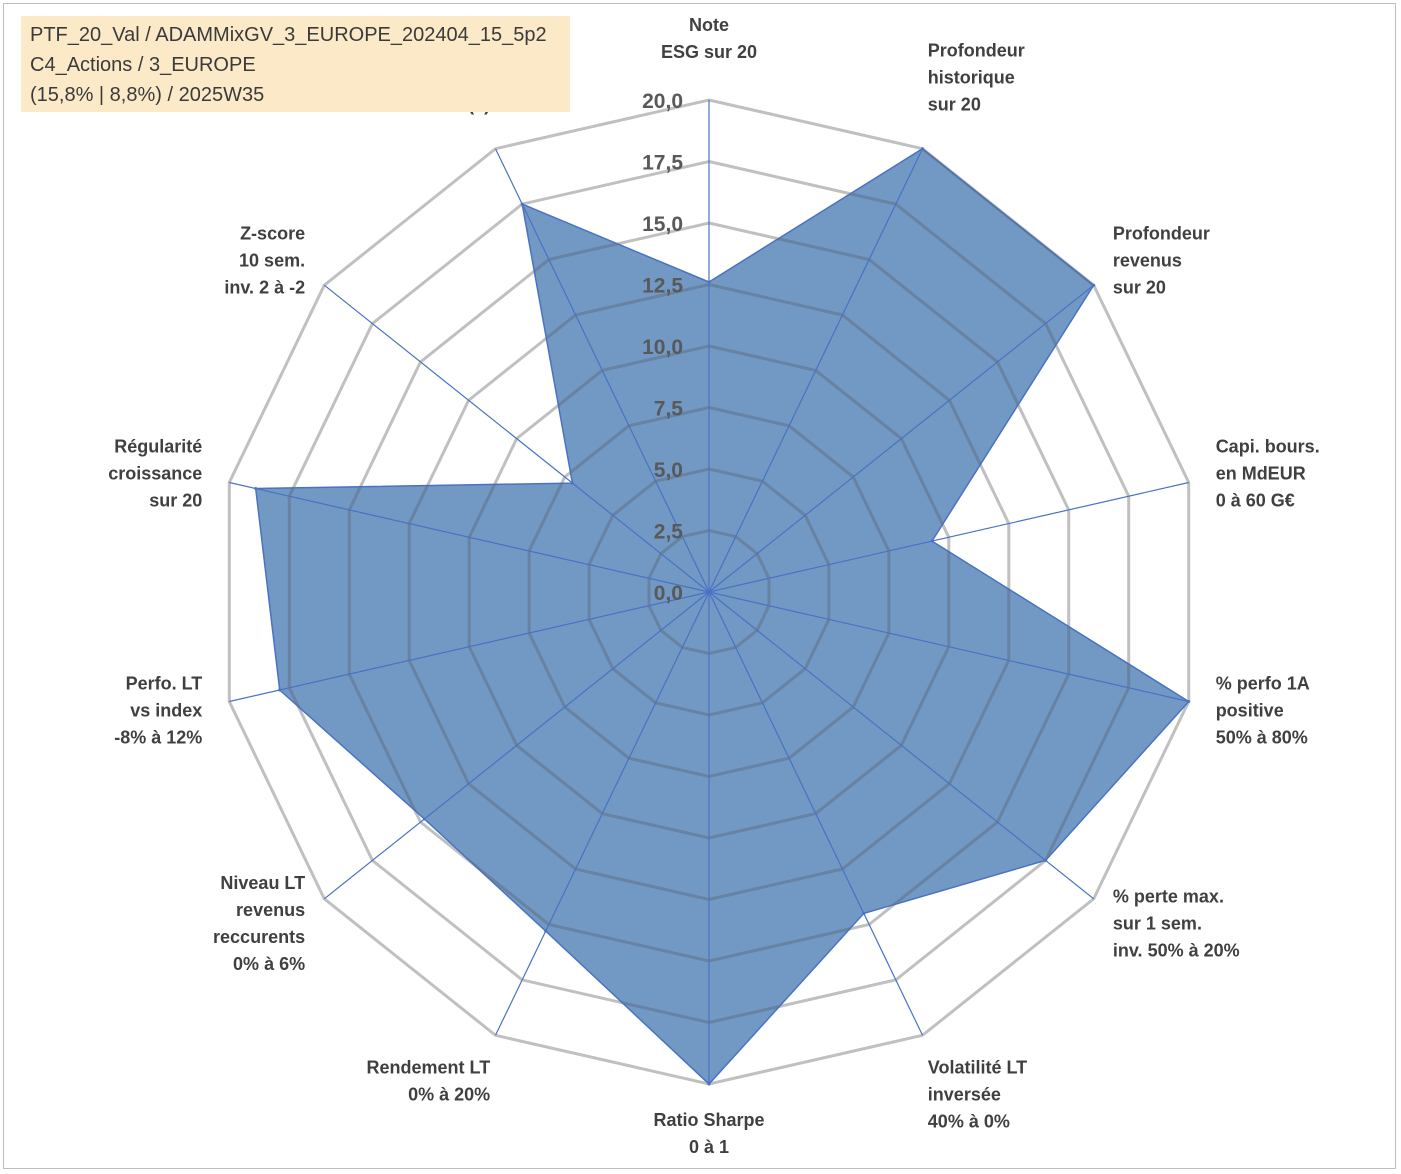 This screenshot has height=1174, width=1401. What do you see at coordinates (1262, 737) in the screenshot?
I see `axis-label-line: 50% à 80%` at bounding box center [1262, 737].